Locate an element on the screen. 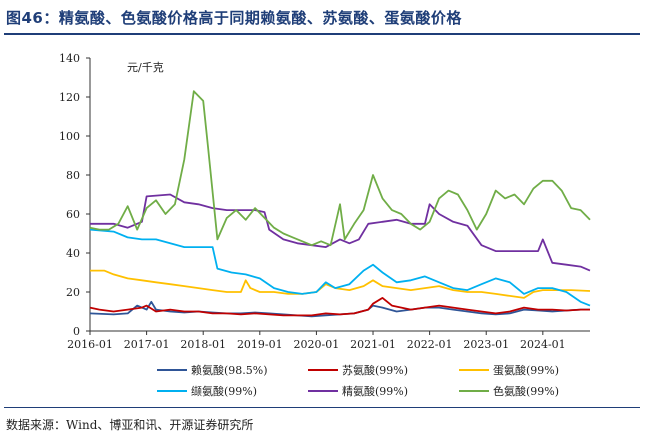 This screenshot has width=646, height=439. title-rule is located at coordinates (322, 34).